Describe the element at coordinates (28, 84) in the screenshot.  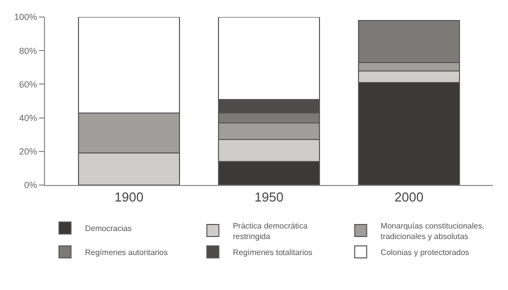
I see `y-tick-label: 60%` at that location.